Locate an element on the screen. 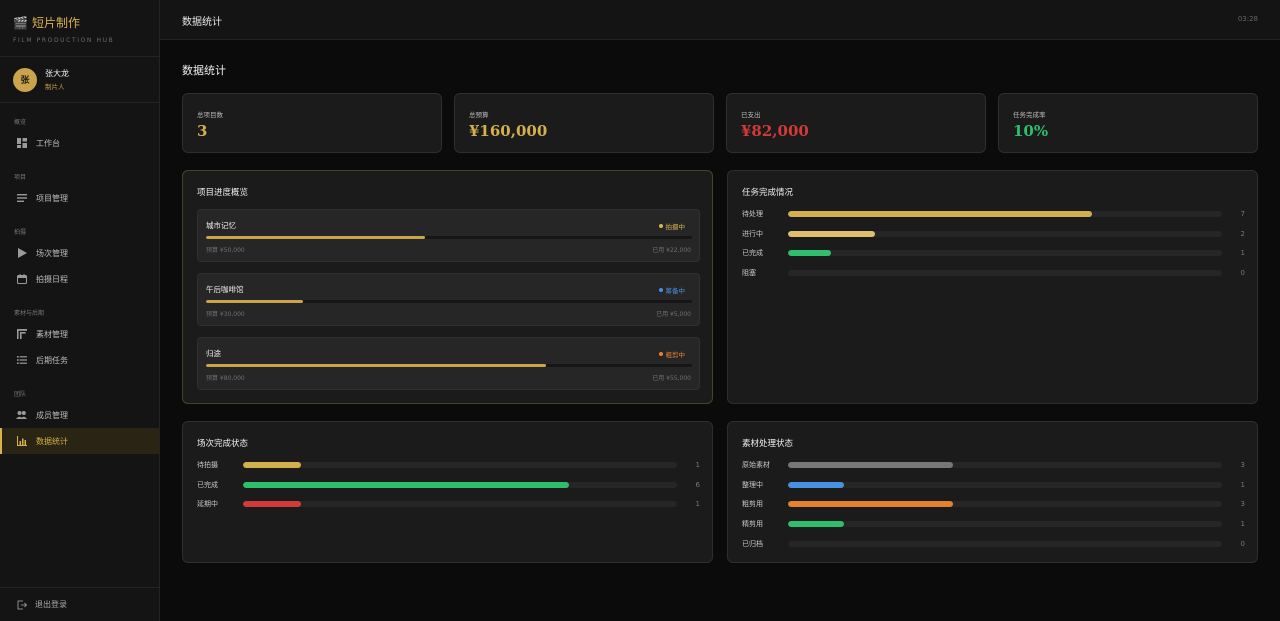 Image resolution: width=1280 pixels, height=621 pixels. bar-row: 原始素材 3 is located at coordinates (993, 465).